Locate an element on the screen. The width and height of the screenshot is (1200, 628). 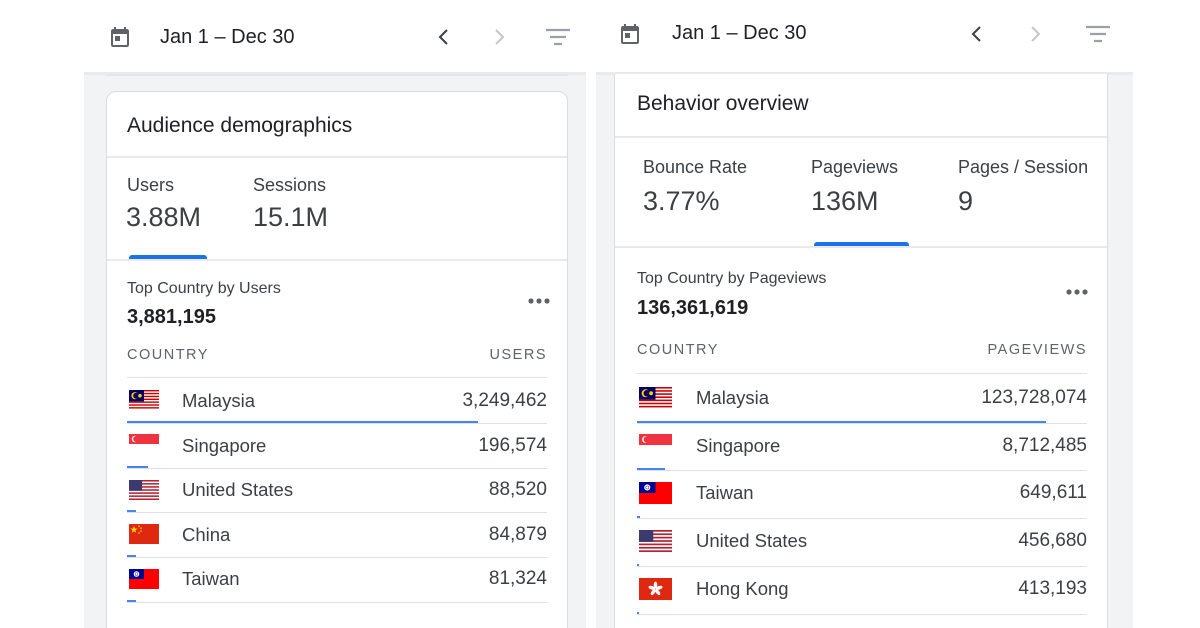
column-header-pageviews: PAGEVIEWS is located at coordinates (1037, 350).